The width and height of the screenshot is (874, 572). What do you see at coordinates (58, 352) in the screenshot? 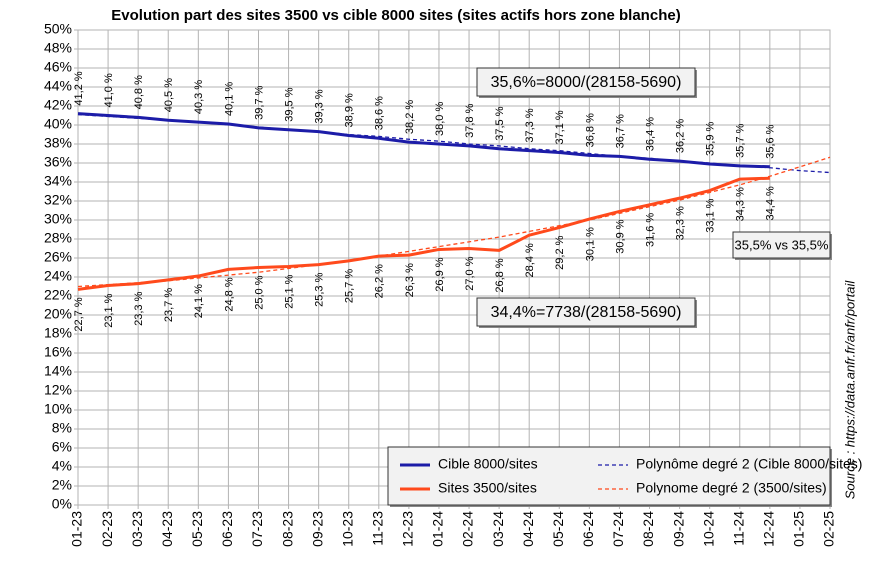
I see `y-tick-label: 16%` at bounding box center [58, 352].